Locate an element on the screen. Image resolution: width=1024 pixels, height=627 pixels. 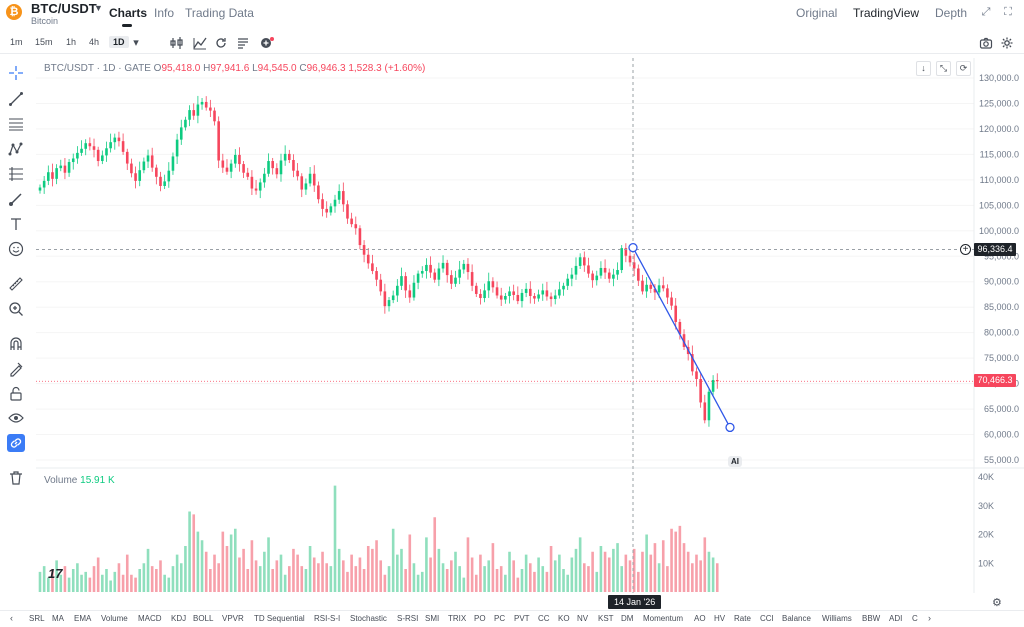
indicator-item: MACD is located at coordinates (150, 618).